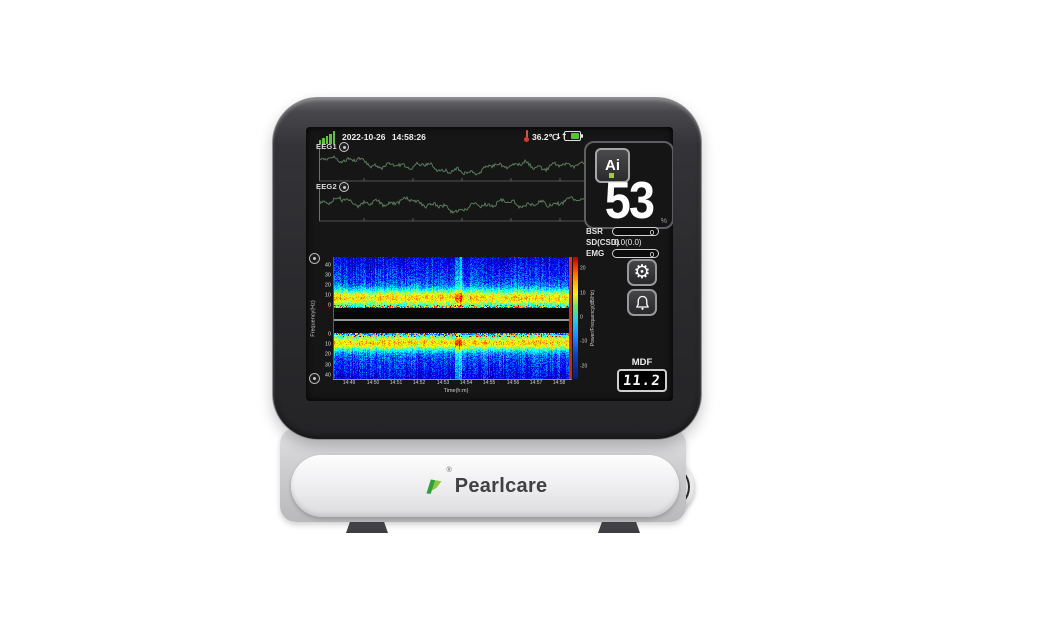  What do you see at coordinates (433, 486) in the screenshot?
I see `pearlcare-leaf-icon` at bounding box center [433, 486].